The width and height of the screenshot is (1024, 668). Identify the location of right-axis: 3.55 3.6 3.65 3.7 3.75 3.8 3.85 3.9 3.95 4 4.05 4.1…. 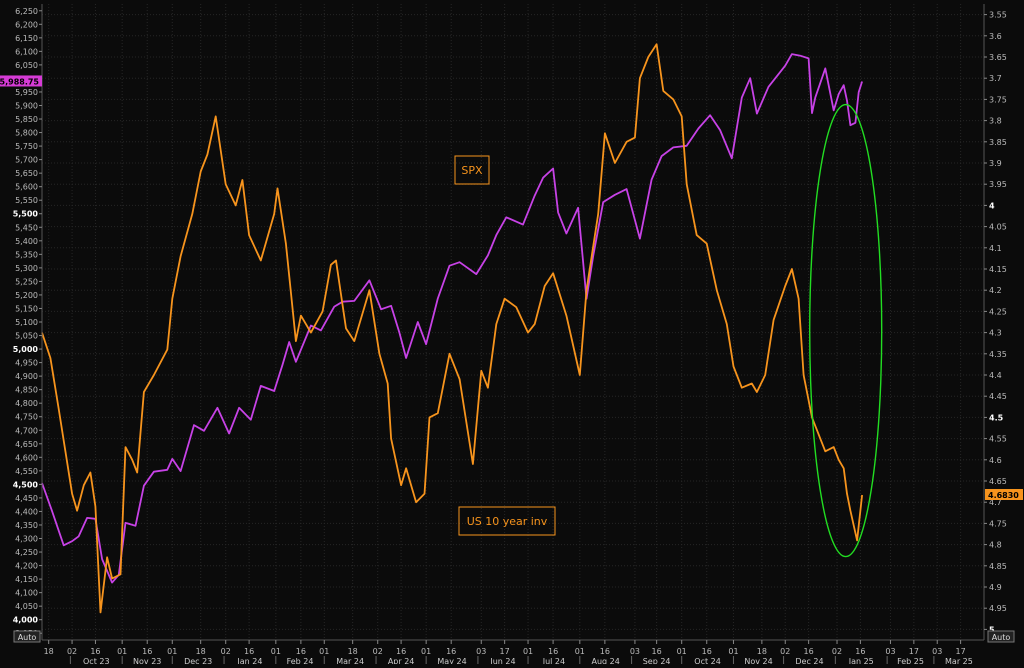
(1003, 323).